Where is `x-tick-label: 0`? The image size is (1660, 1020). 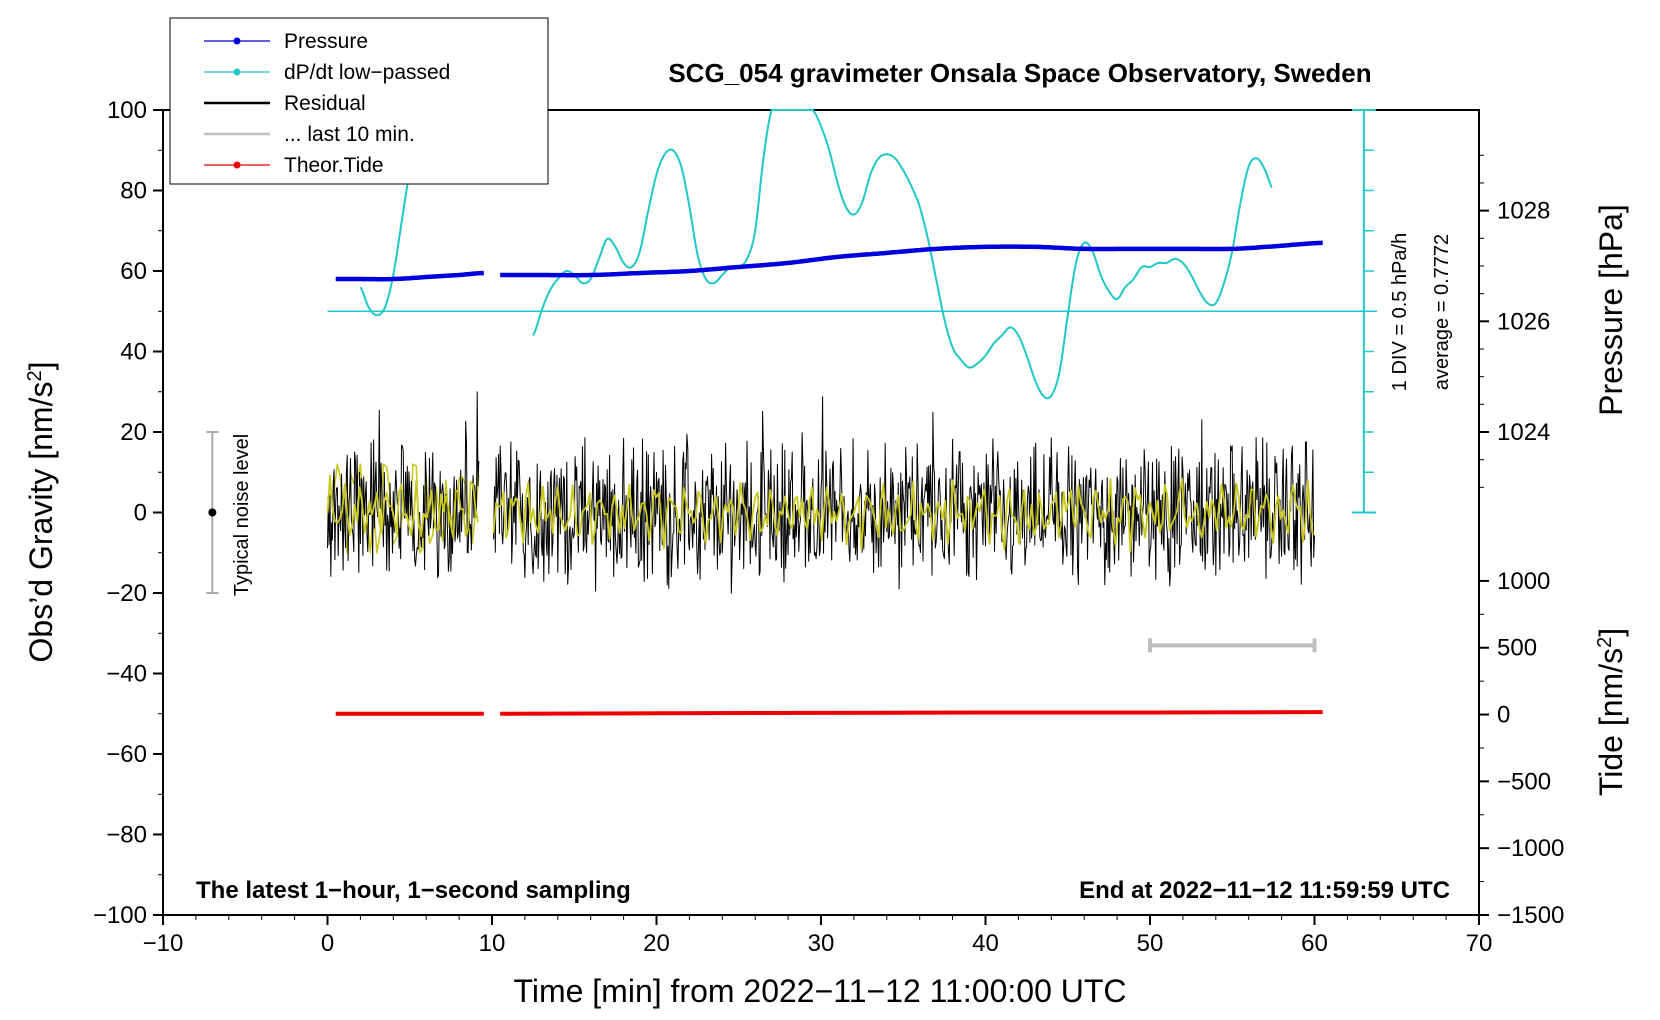 x-tick-label: 0 is located at coordinates (327, 943).